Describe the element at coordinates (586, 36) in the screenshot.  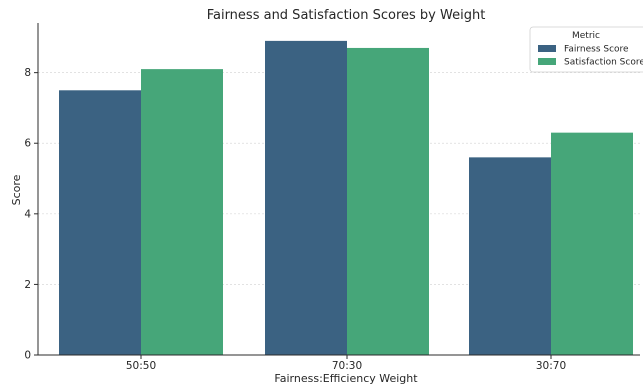
I see `legend-title: Metric` at that location.